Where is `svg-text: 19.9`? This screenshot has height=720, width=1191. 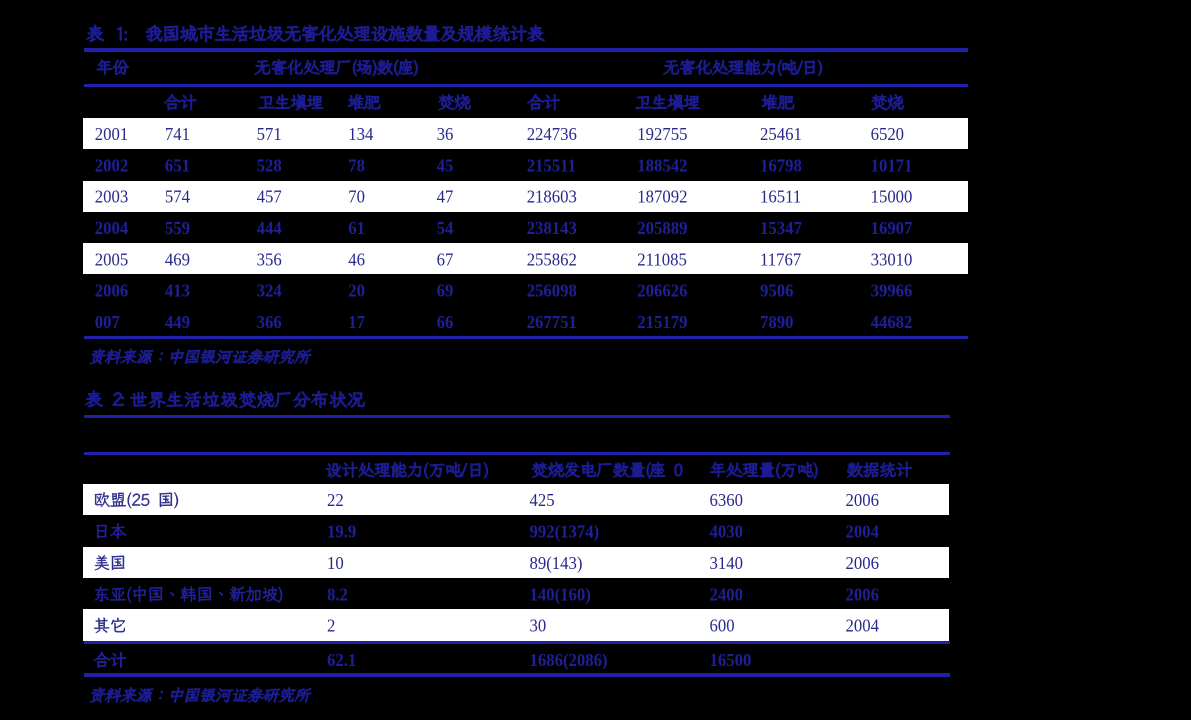
svg-text: 19.9 is located at coordinates (342, 532).